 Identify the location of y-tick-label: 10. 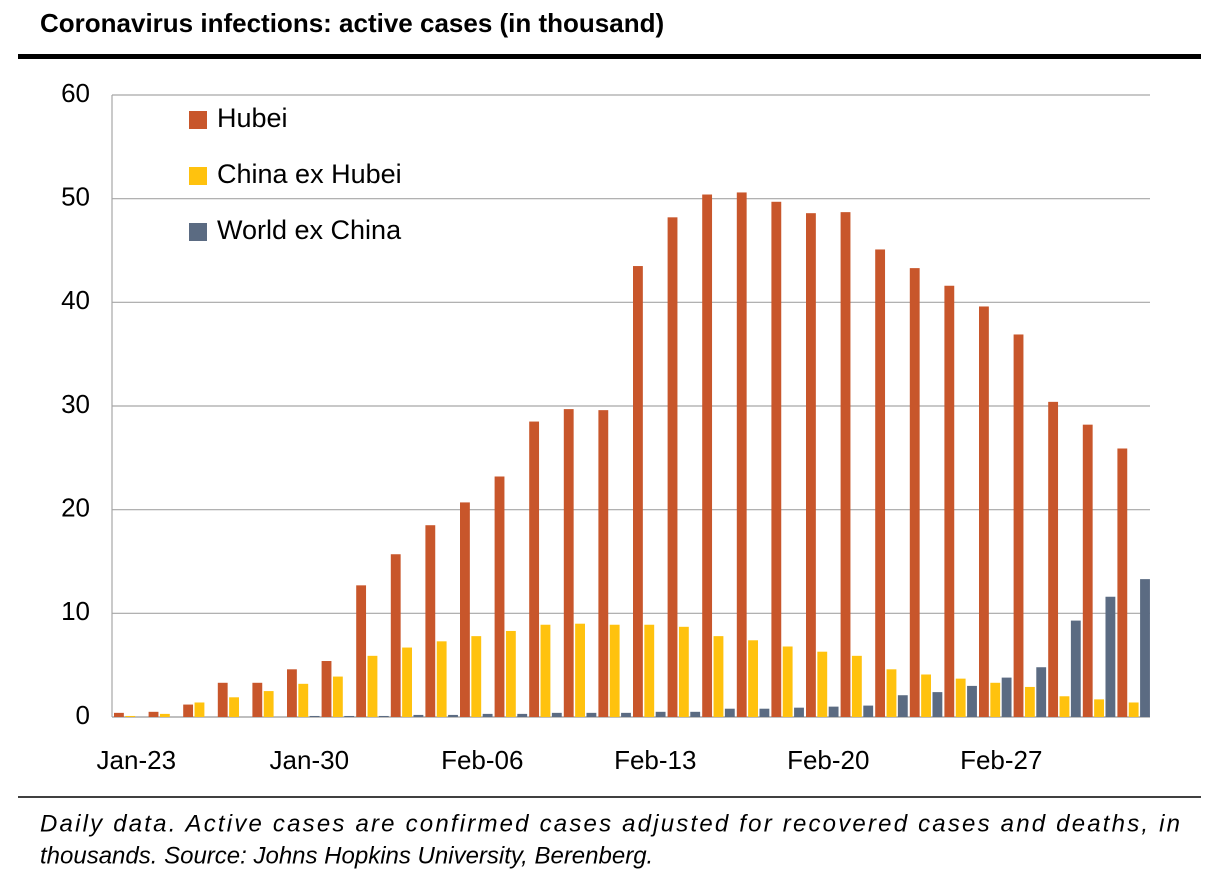
(75, 611).